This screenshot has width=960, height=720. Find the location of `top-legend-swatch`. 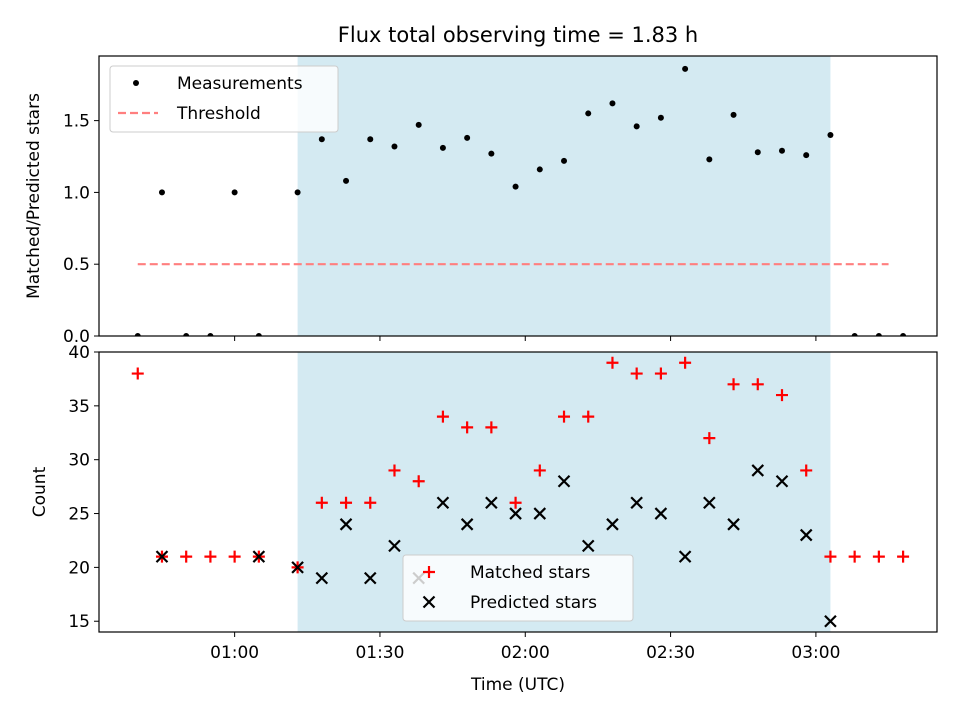

top-legend-swatch is located at coordinates (136, 83).